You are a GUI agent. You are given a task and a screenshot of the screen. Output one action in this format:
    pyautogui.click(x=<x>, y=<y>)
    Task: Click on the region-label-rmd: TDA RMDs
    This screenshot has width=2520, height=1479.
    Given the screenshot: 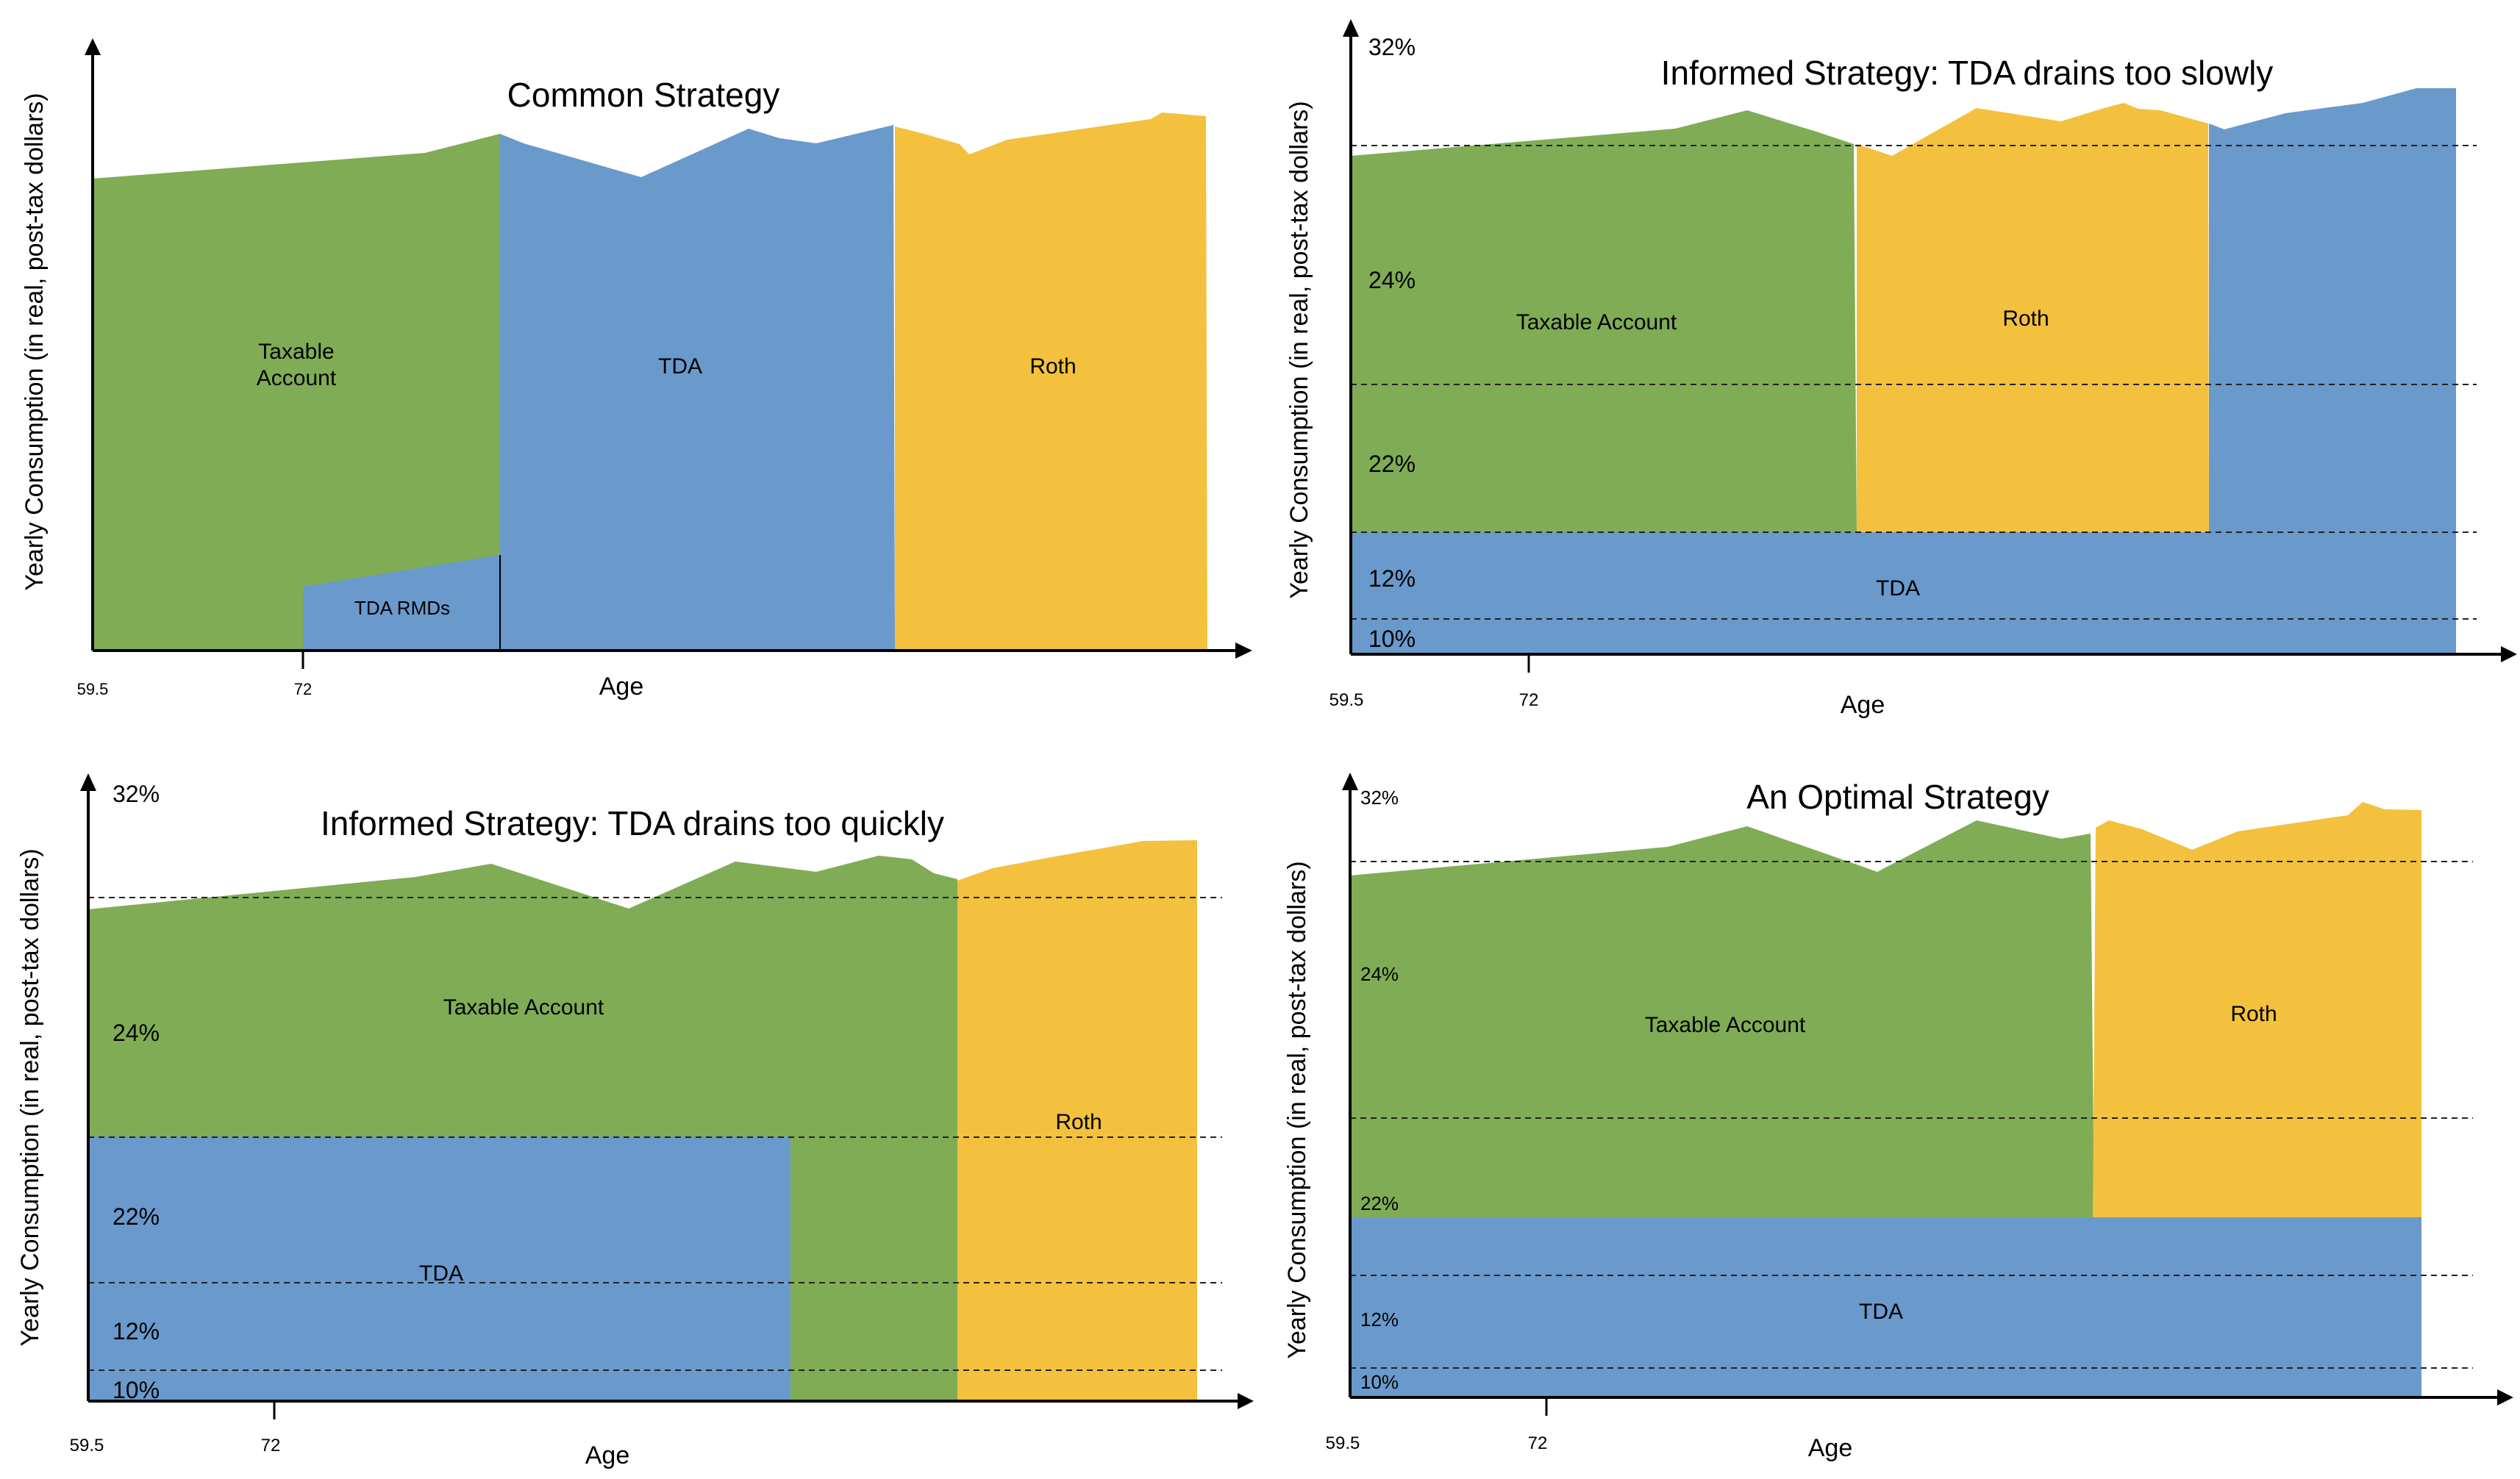 What is the action you would take?
    pyautogui.click(x=402, y=608)
    